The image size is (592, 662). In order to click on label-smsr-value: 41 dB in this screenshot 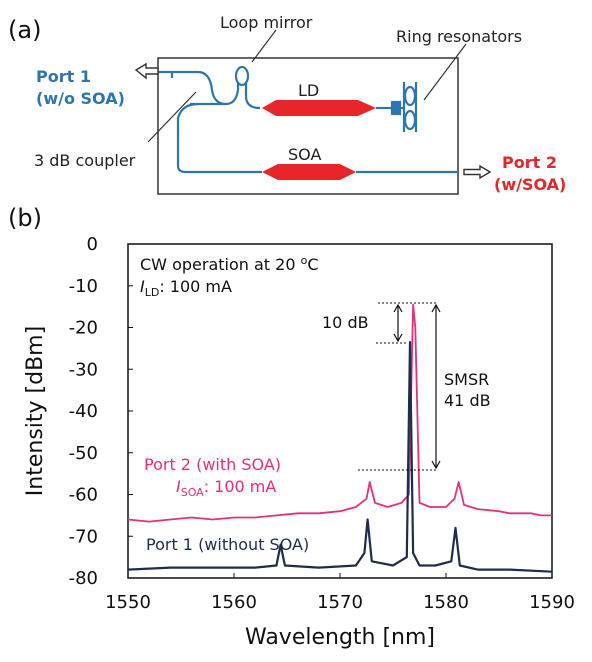, I will do `click(467, 400)`.